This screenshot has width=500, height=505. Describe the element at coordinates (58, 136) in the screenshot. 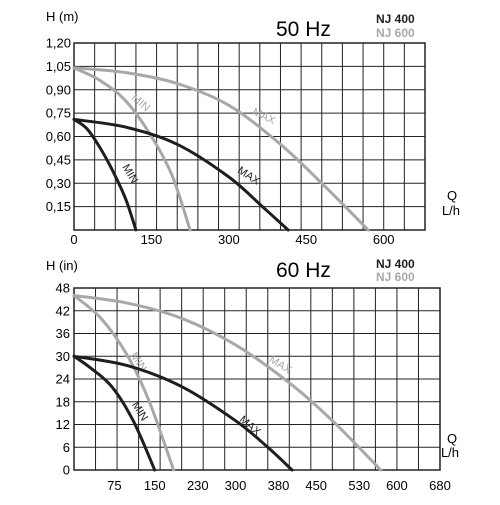

I see `y-tick-label: 0,60` at that location.